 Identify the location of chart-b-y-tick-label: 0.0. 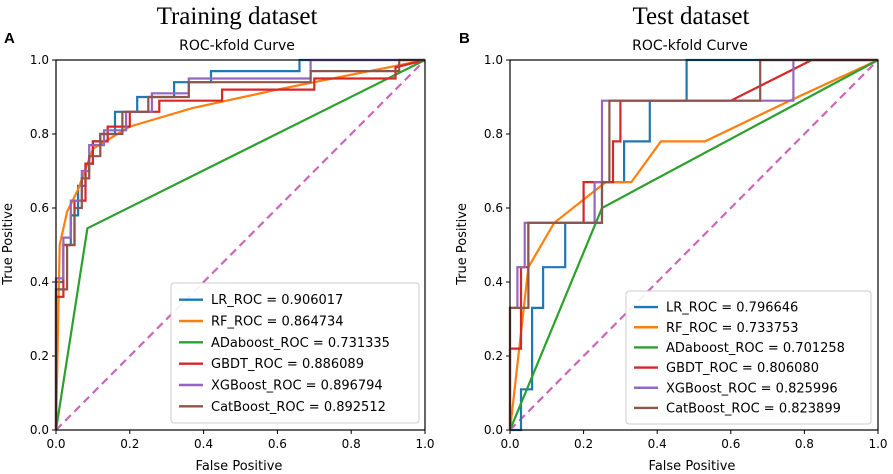
(493, 430).